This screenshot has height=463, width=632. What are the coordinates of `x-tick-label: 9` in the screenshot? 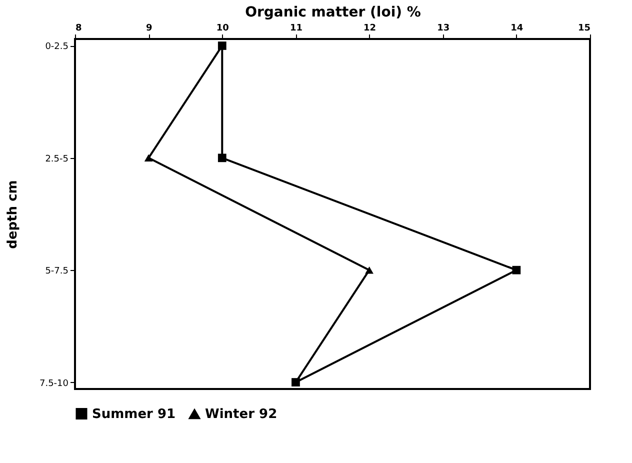 It's located at (149, 29).